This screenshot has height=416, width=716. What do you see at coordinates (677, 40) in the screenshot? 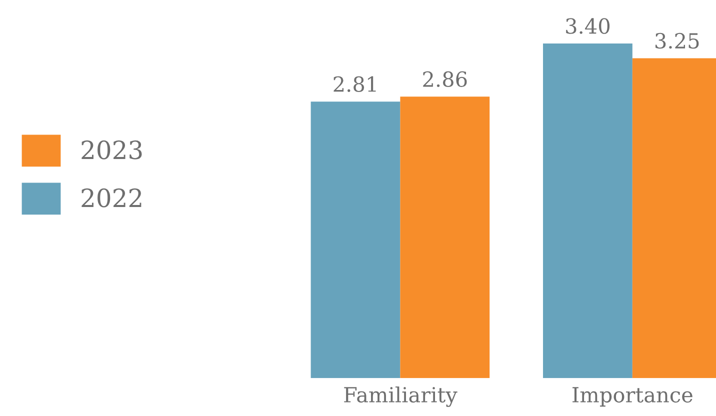
I see `data-label: 3.25` at bounding box center [677, 40].